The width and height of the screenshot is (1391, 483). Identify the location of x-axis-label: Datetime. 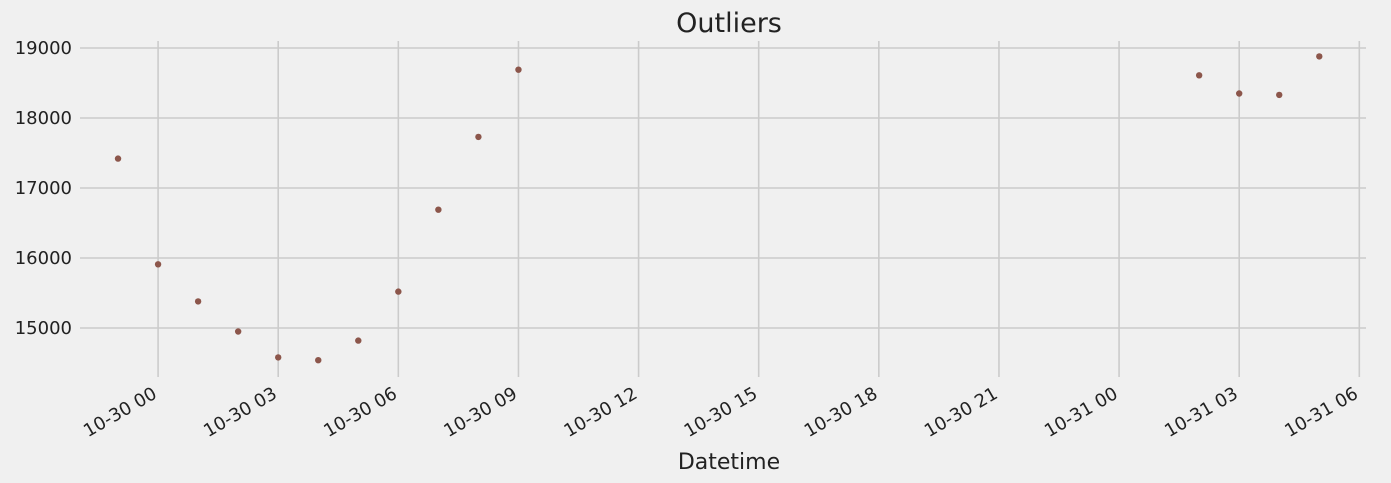
(729, 462).